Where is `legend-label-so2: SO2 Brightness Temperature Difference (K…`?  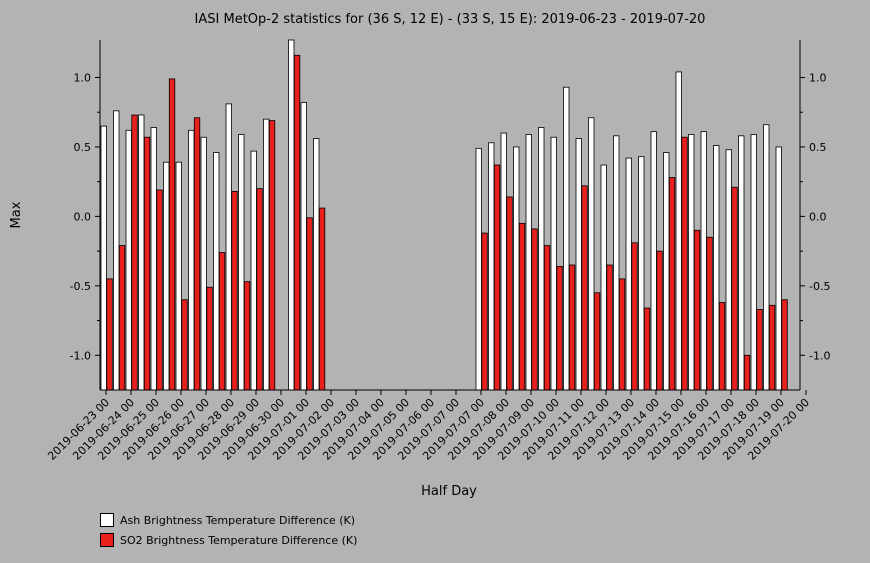 legend-label-so2: SO2 Brightness Temperature Difference (K… is located at coordinates (239, 540).